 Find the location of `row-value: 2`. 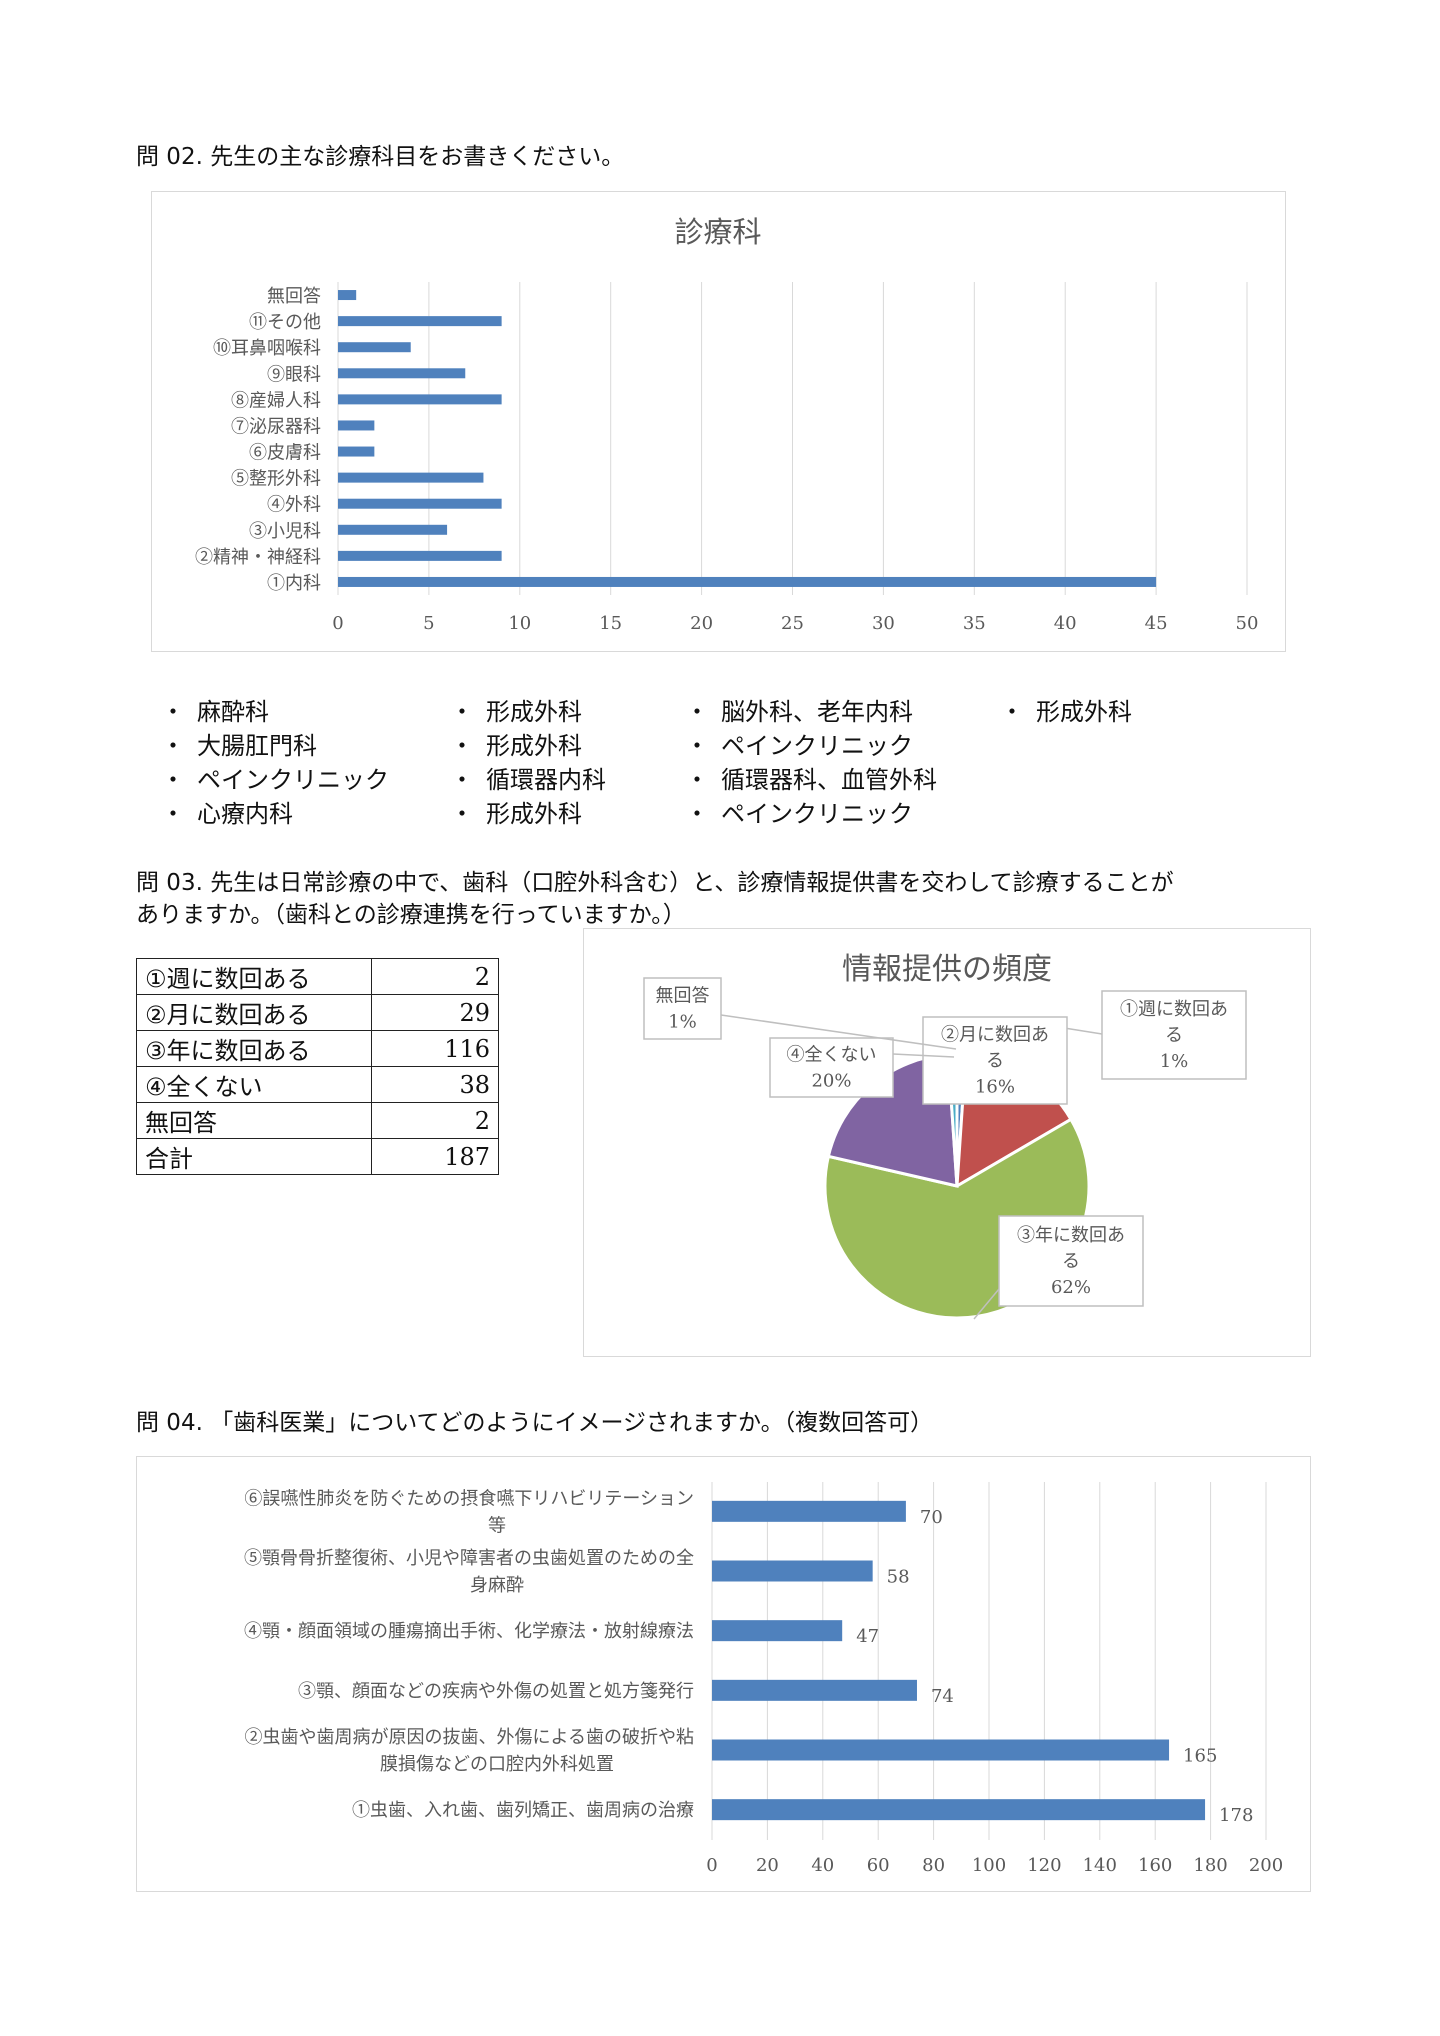

row-value: 2 is located at coordinates (435, 976).